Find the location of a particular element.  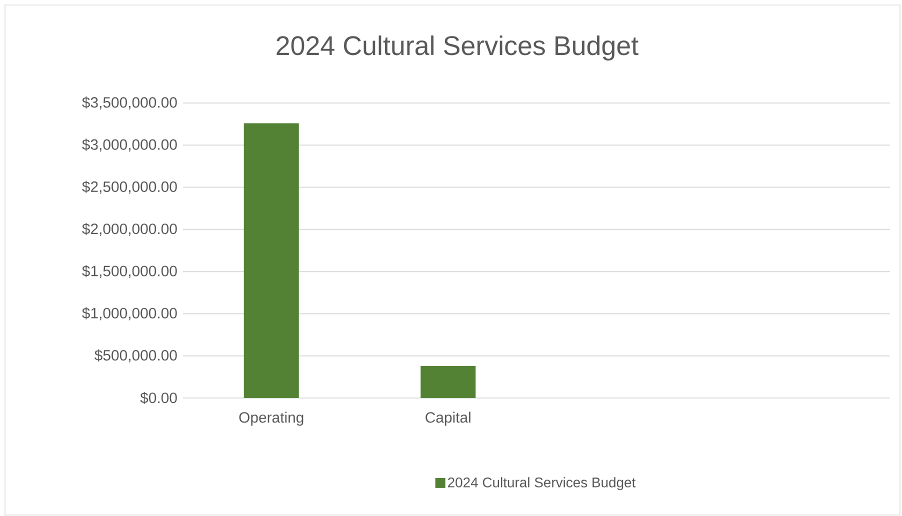

y-tick-label: $2,500,000.00 is located at coordinates (129, 187).